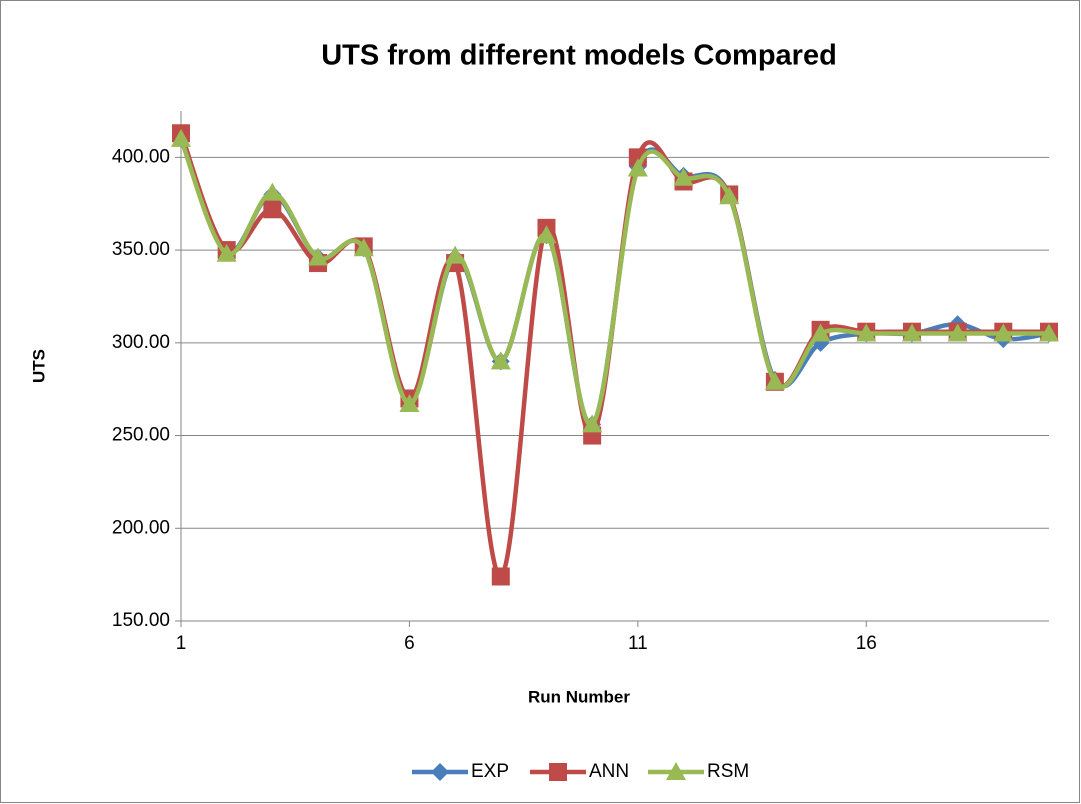 This screenshot has height=804, width=1081. Describe the element at coordinates (141, 342) in the screenshot. I see `y-tick-label: 300.00` at that location.